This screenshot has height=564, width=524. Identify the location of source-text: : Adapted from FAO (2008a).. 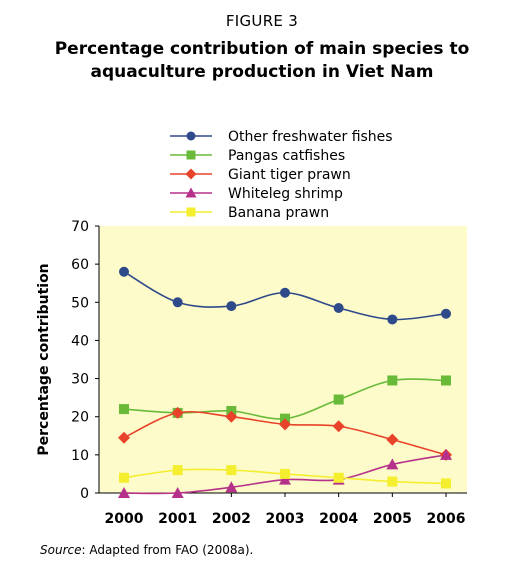
(167, 550).